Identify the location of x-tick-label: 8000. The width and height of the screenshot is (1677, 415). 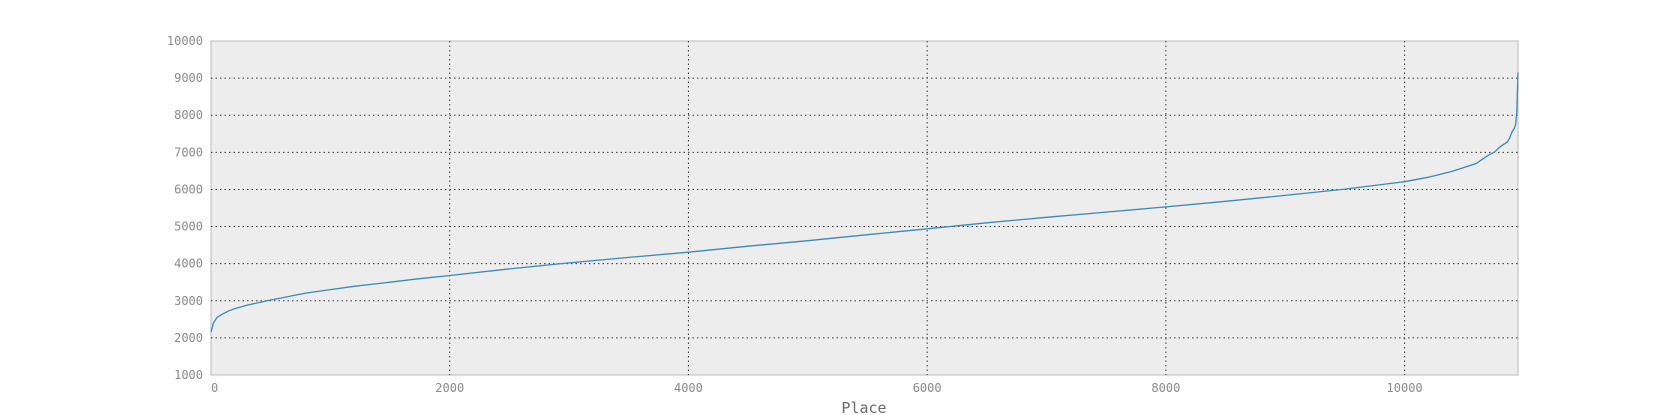
(1165, 388).